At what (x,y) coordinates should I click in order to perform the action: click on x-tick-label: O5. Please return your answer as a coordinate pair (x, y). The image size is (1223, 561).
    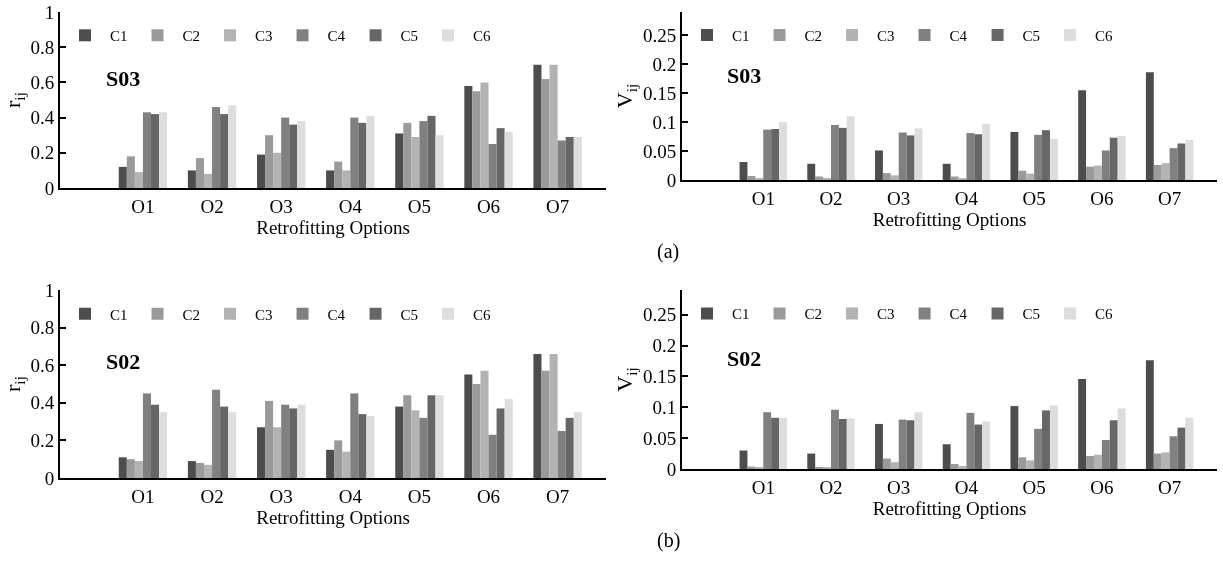
    Looking at the image, I should click on (419, 496).